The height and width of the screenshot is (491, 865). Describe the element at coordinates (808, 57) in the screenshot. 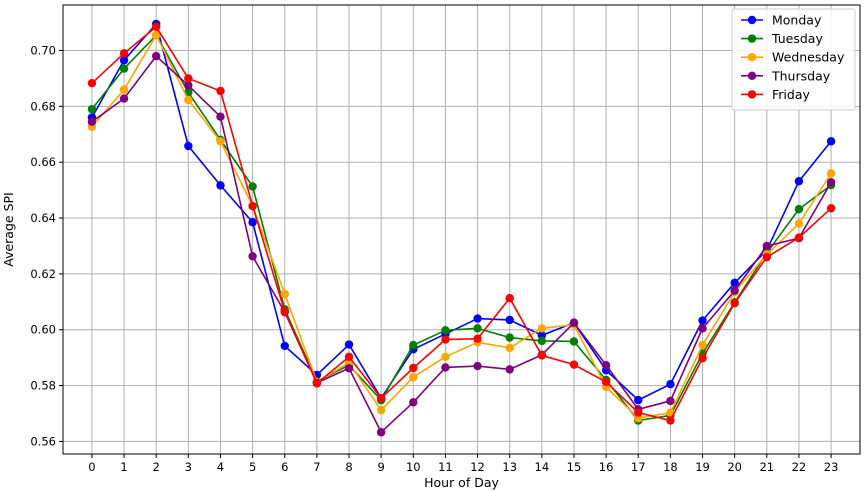

I see `legend-label: Wednesday` at that location.